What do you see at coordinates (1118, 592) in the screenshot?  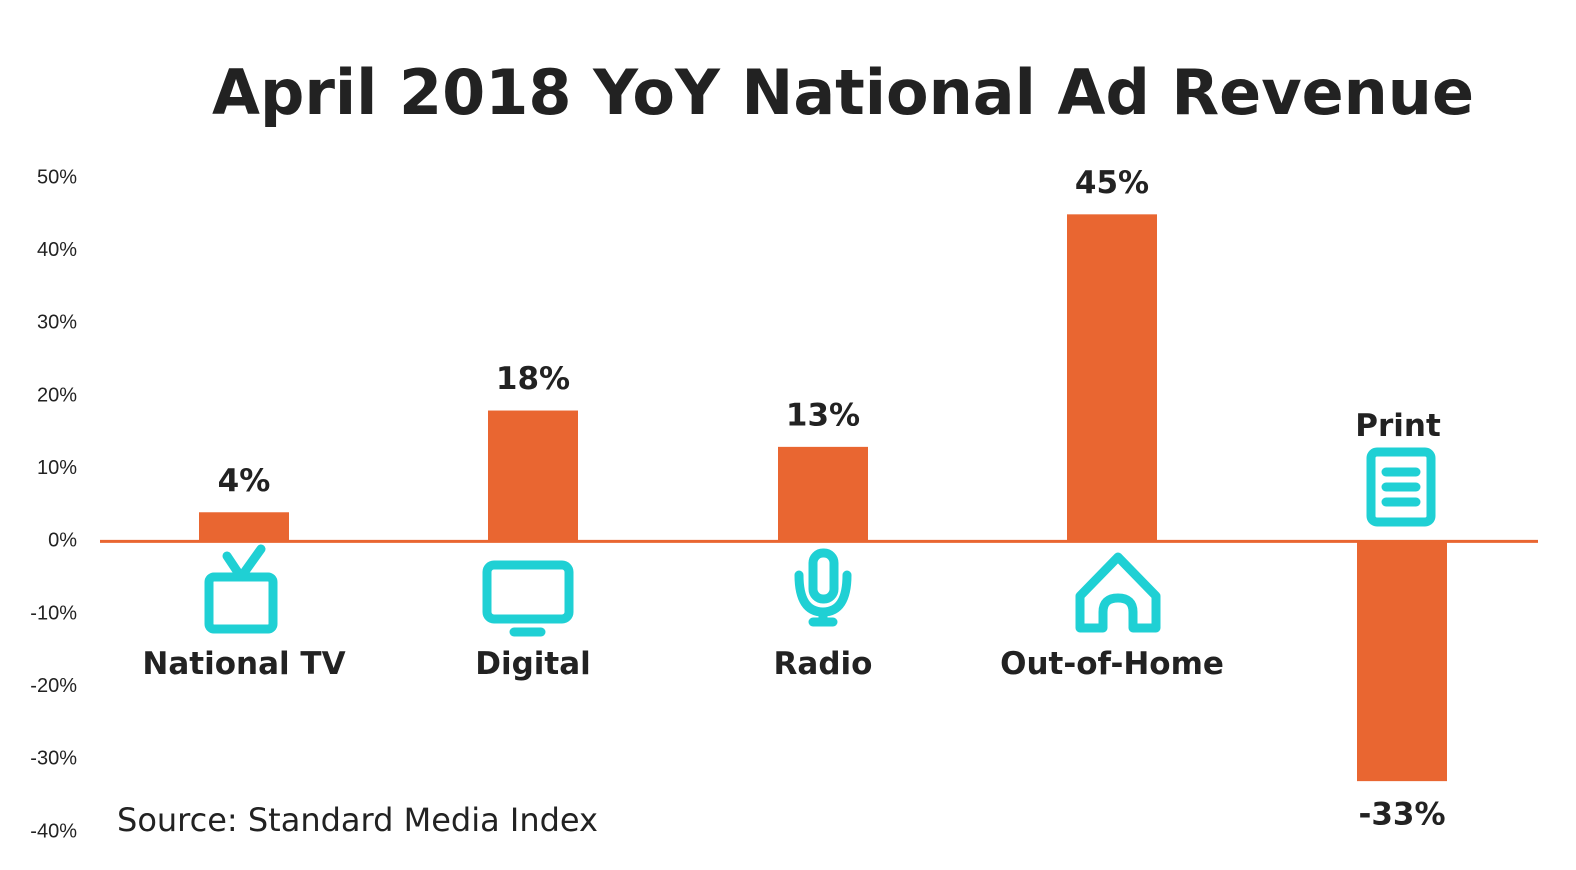 I see `house-icon` at bounding box center [1118, 592].